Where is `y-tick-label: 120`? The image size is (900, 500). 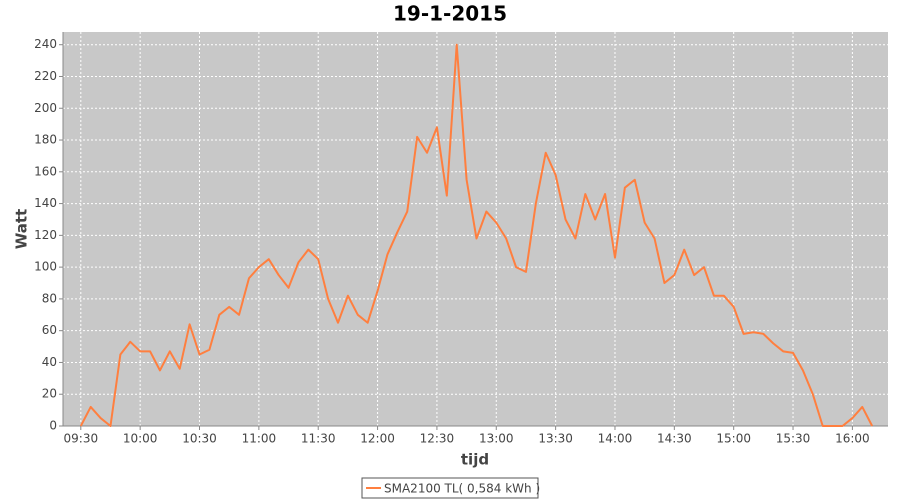 y-tick-label: 120 is located at coordinates (45, 235).